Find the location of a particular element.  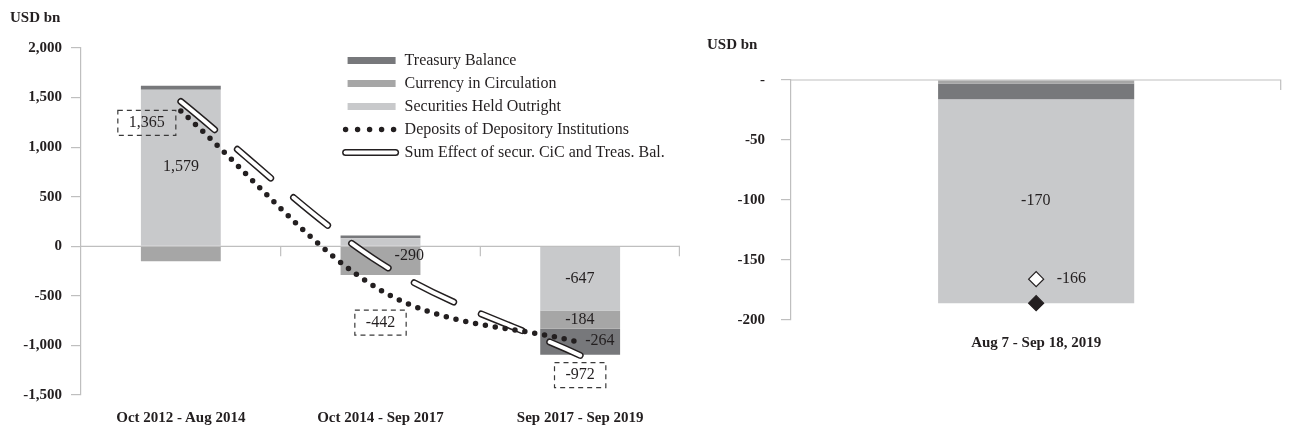

x-tick-label: Aug 7 - Sep 18, 2019 is located at coordinates (1036, 341).